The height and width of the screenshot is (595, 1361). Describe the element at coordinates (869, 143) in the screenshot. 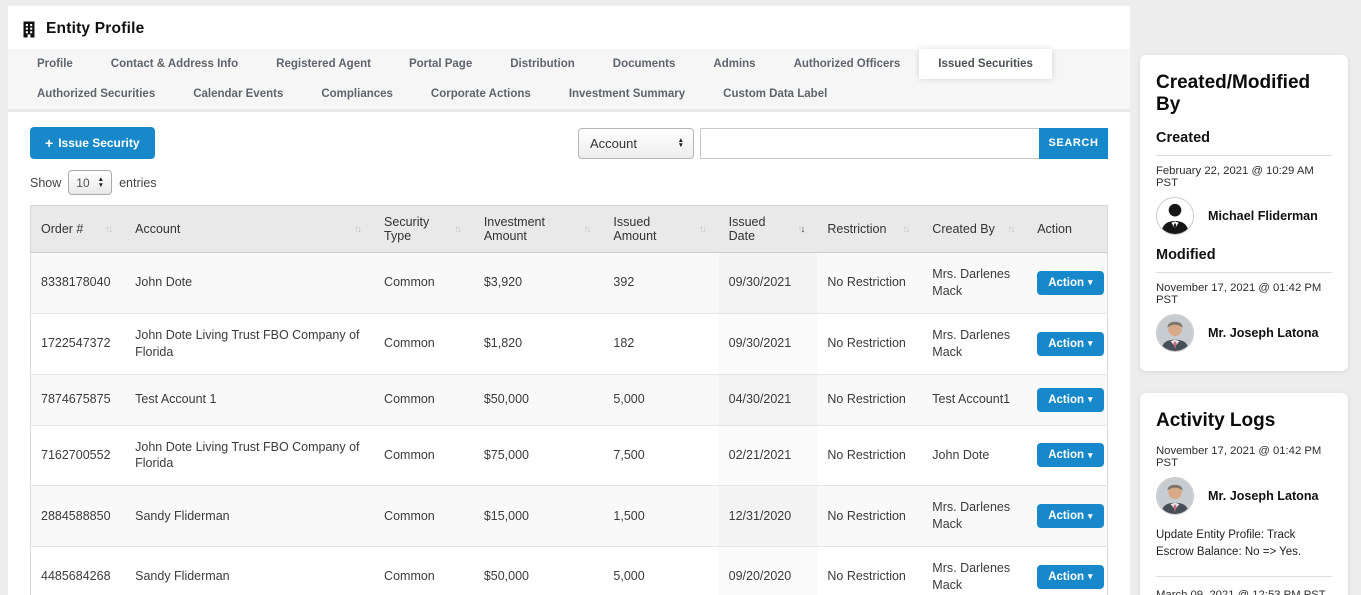

I see `search-input` at that location.